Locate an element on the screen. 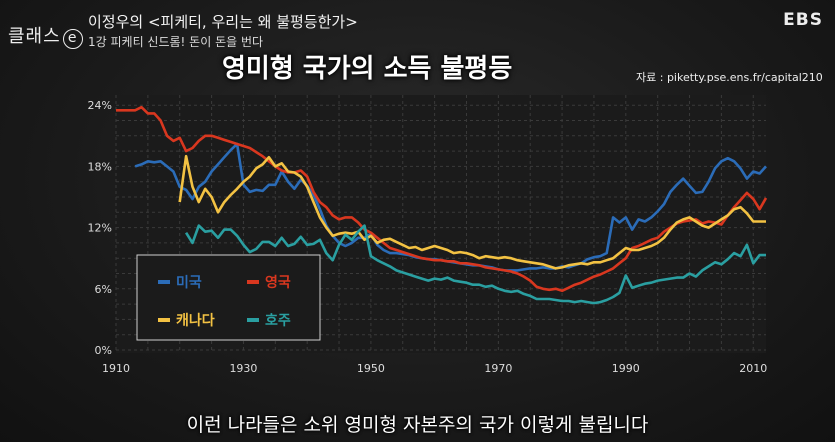 Image resolution: width=835 pixels, height=442 pixels. y-tick-label: 12% is located at coordinates (100, 228).